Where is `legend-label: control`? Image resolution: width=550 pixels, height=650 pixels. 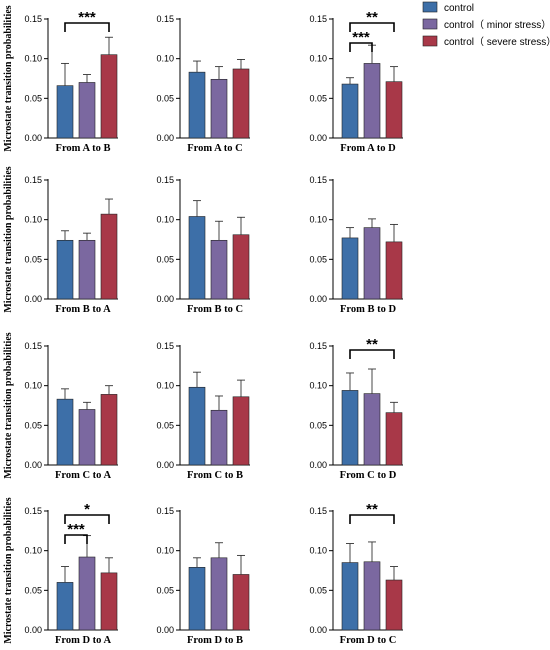 legend-label: control is located at coordinates (459, 8).